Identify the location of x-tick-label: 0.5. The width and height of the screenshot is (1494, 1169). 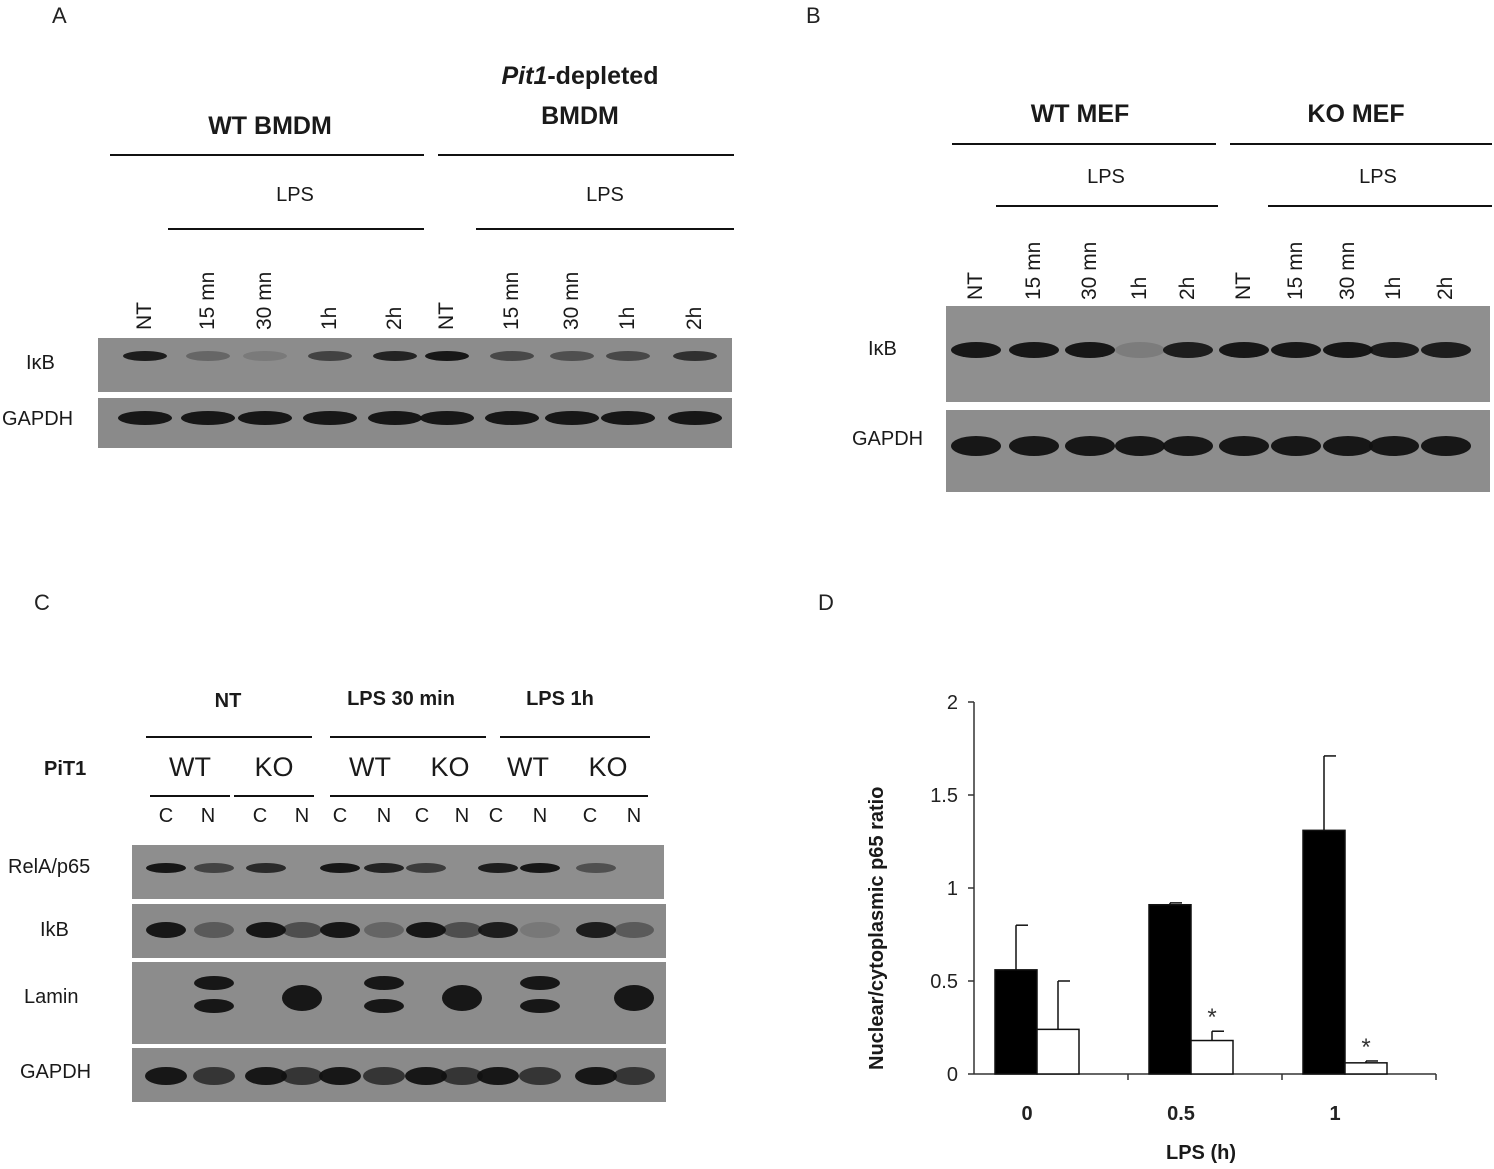
(1181, 1114).